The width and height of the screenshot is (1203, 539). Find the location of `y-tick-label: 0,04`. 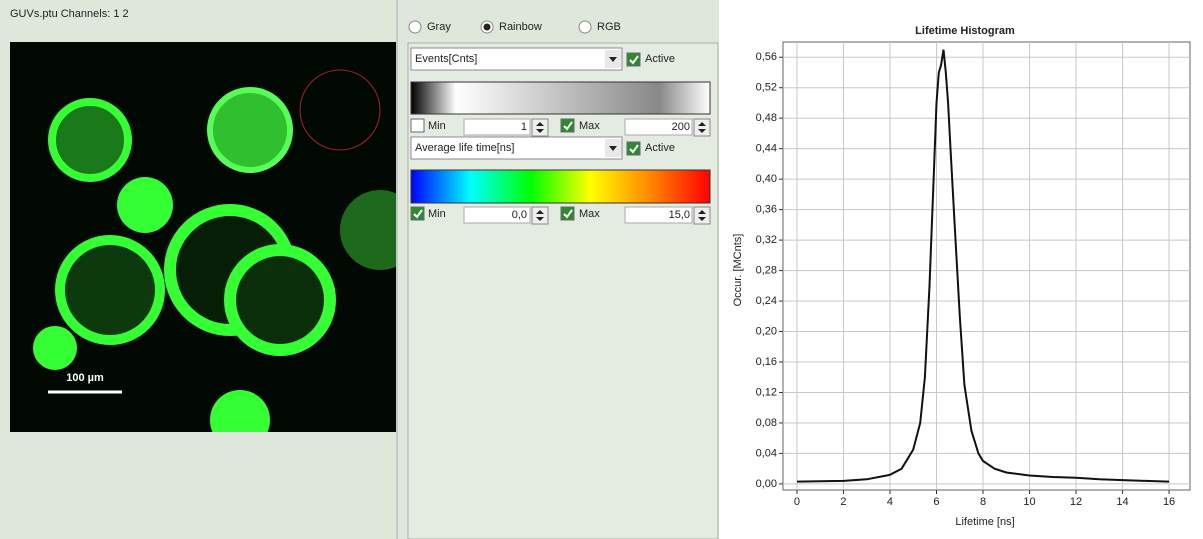

y-tick-label: 0,04 is located at coordinates (766, 453).